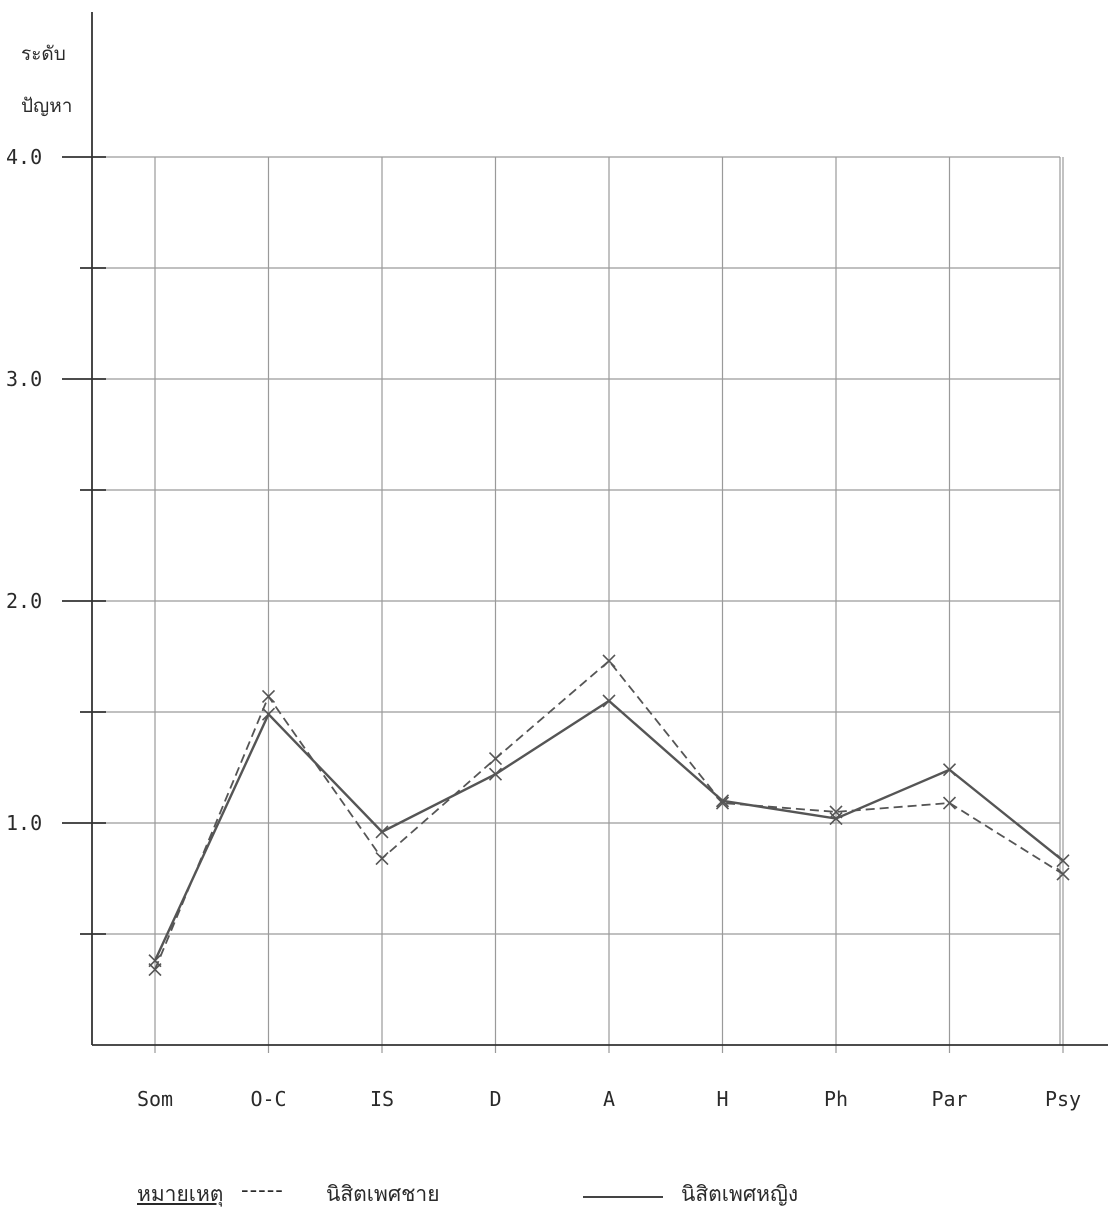  Describe the element at coordinates (740, 1194) in the screenshot. I see `legend-female-label: นิสิตเพศหญิง` at that location.